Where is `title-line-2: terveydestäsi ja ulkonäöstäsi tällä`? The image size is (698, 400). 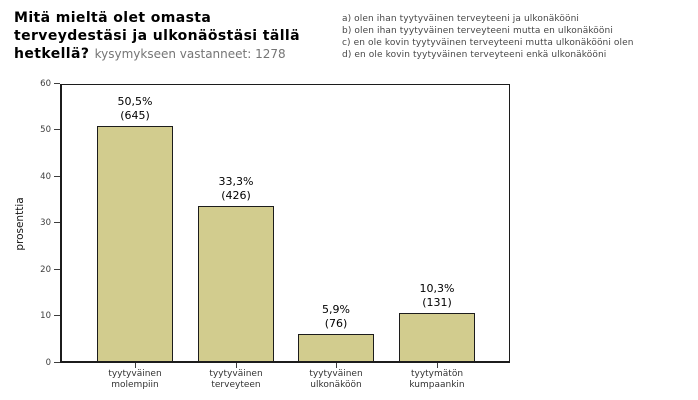 title-line-2: terveydestäsi ja ulkonäöstäsi tällä is located at coordinates (157, 36).